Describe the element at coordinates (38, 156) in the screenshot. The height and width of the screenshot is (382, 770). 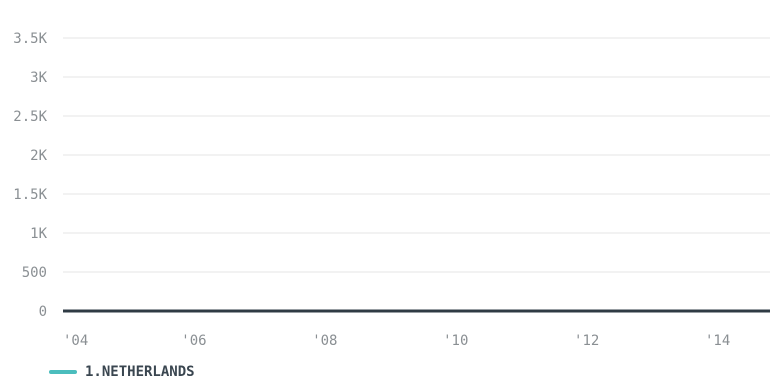
I see `y-tick-label: 2K` at that location.